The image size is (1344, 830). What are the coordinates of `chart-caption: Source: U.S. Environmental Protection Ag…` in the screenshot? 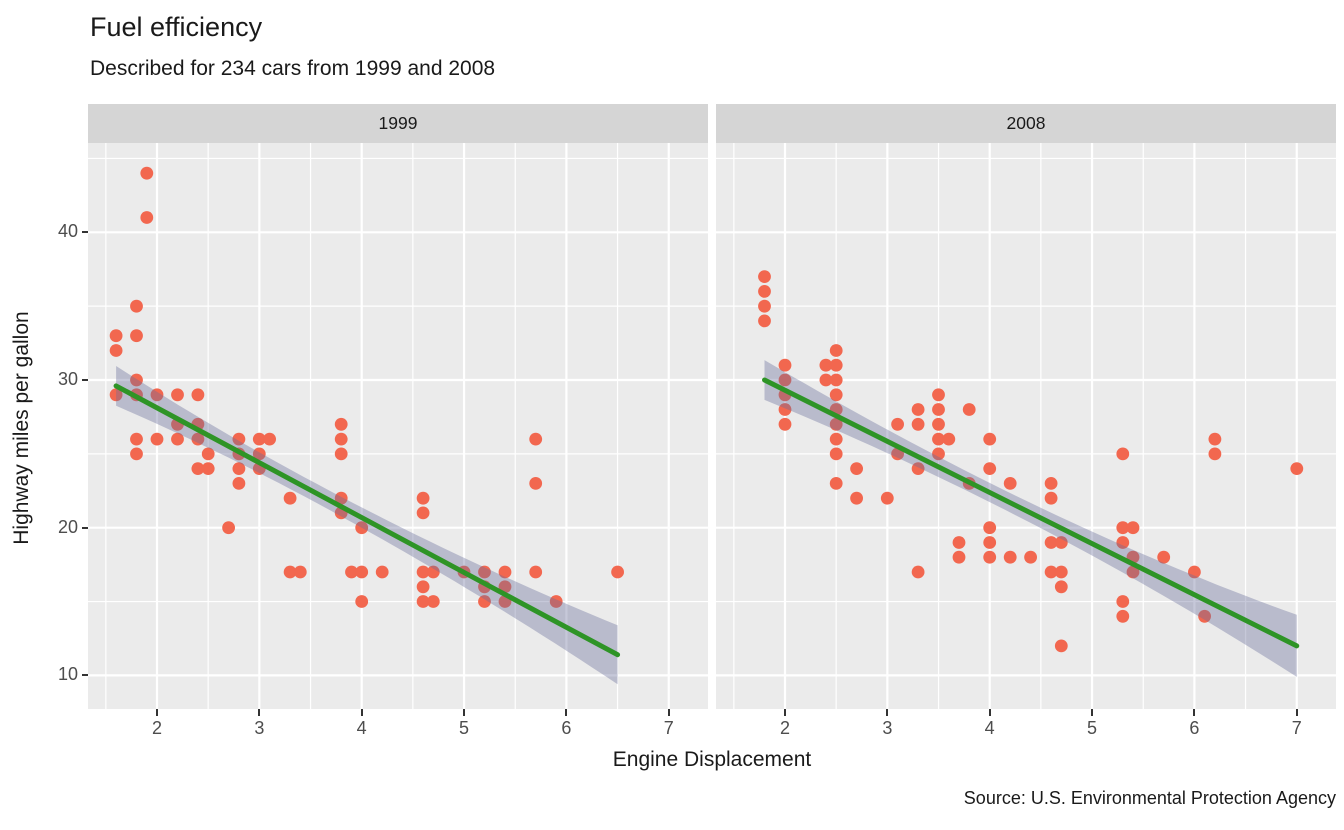 It's located at (1149, 798).